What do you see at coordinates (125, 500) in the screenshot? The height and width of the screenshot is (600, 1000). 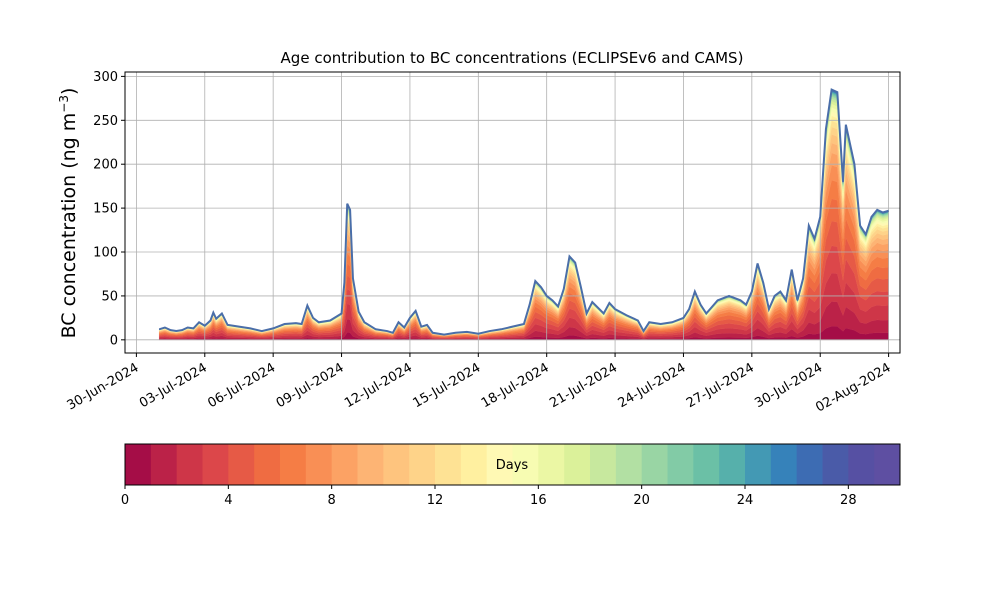 I see `colorbar-tick-label: 0` at bounding box center [125, 500].